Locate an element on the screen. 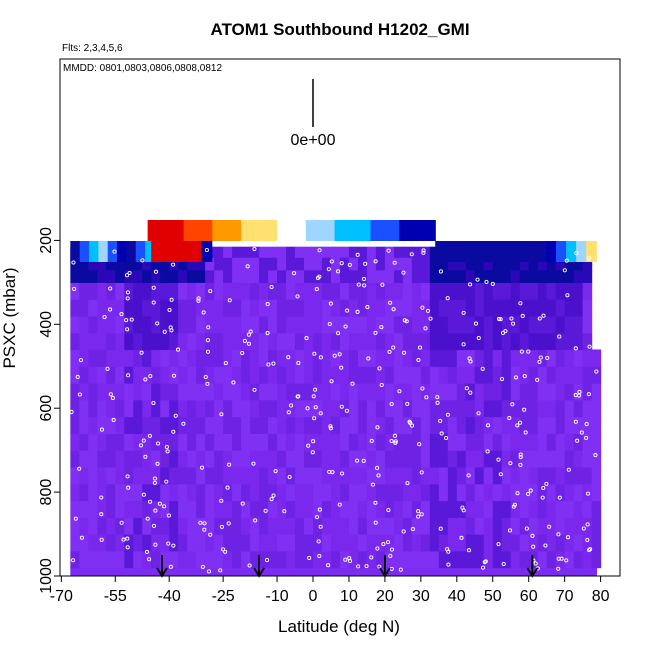 The height and width of the screenshot is (650, 650). scale-bar-label: 0e+00 is located at coordinates (313, 140).